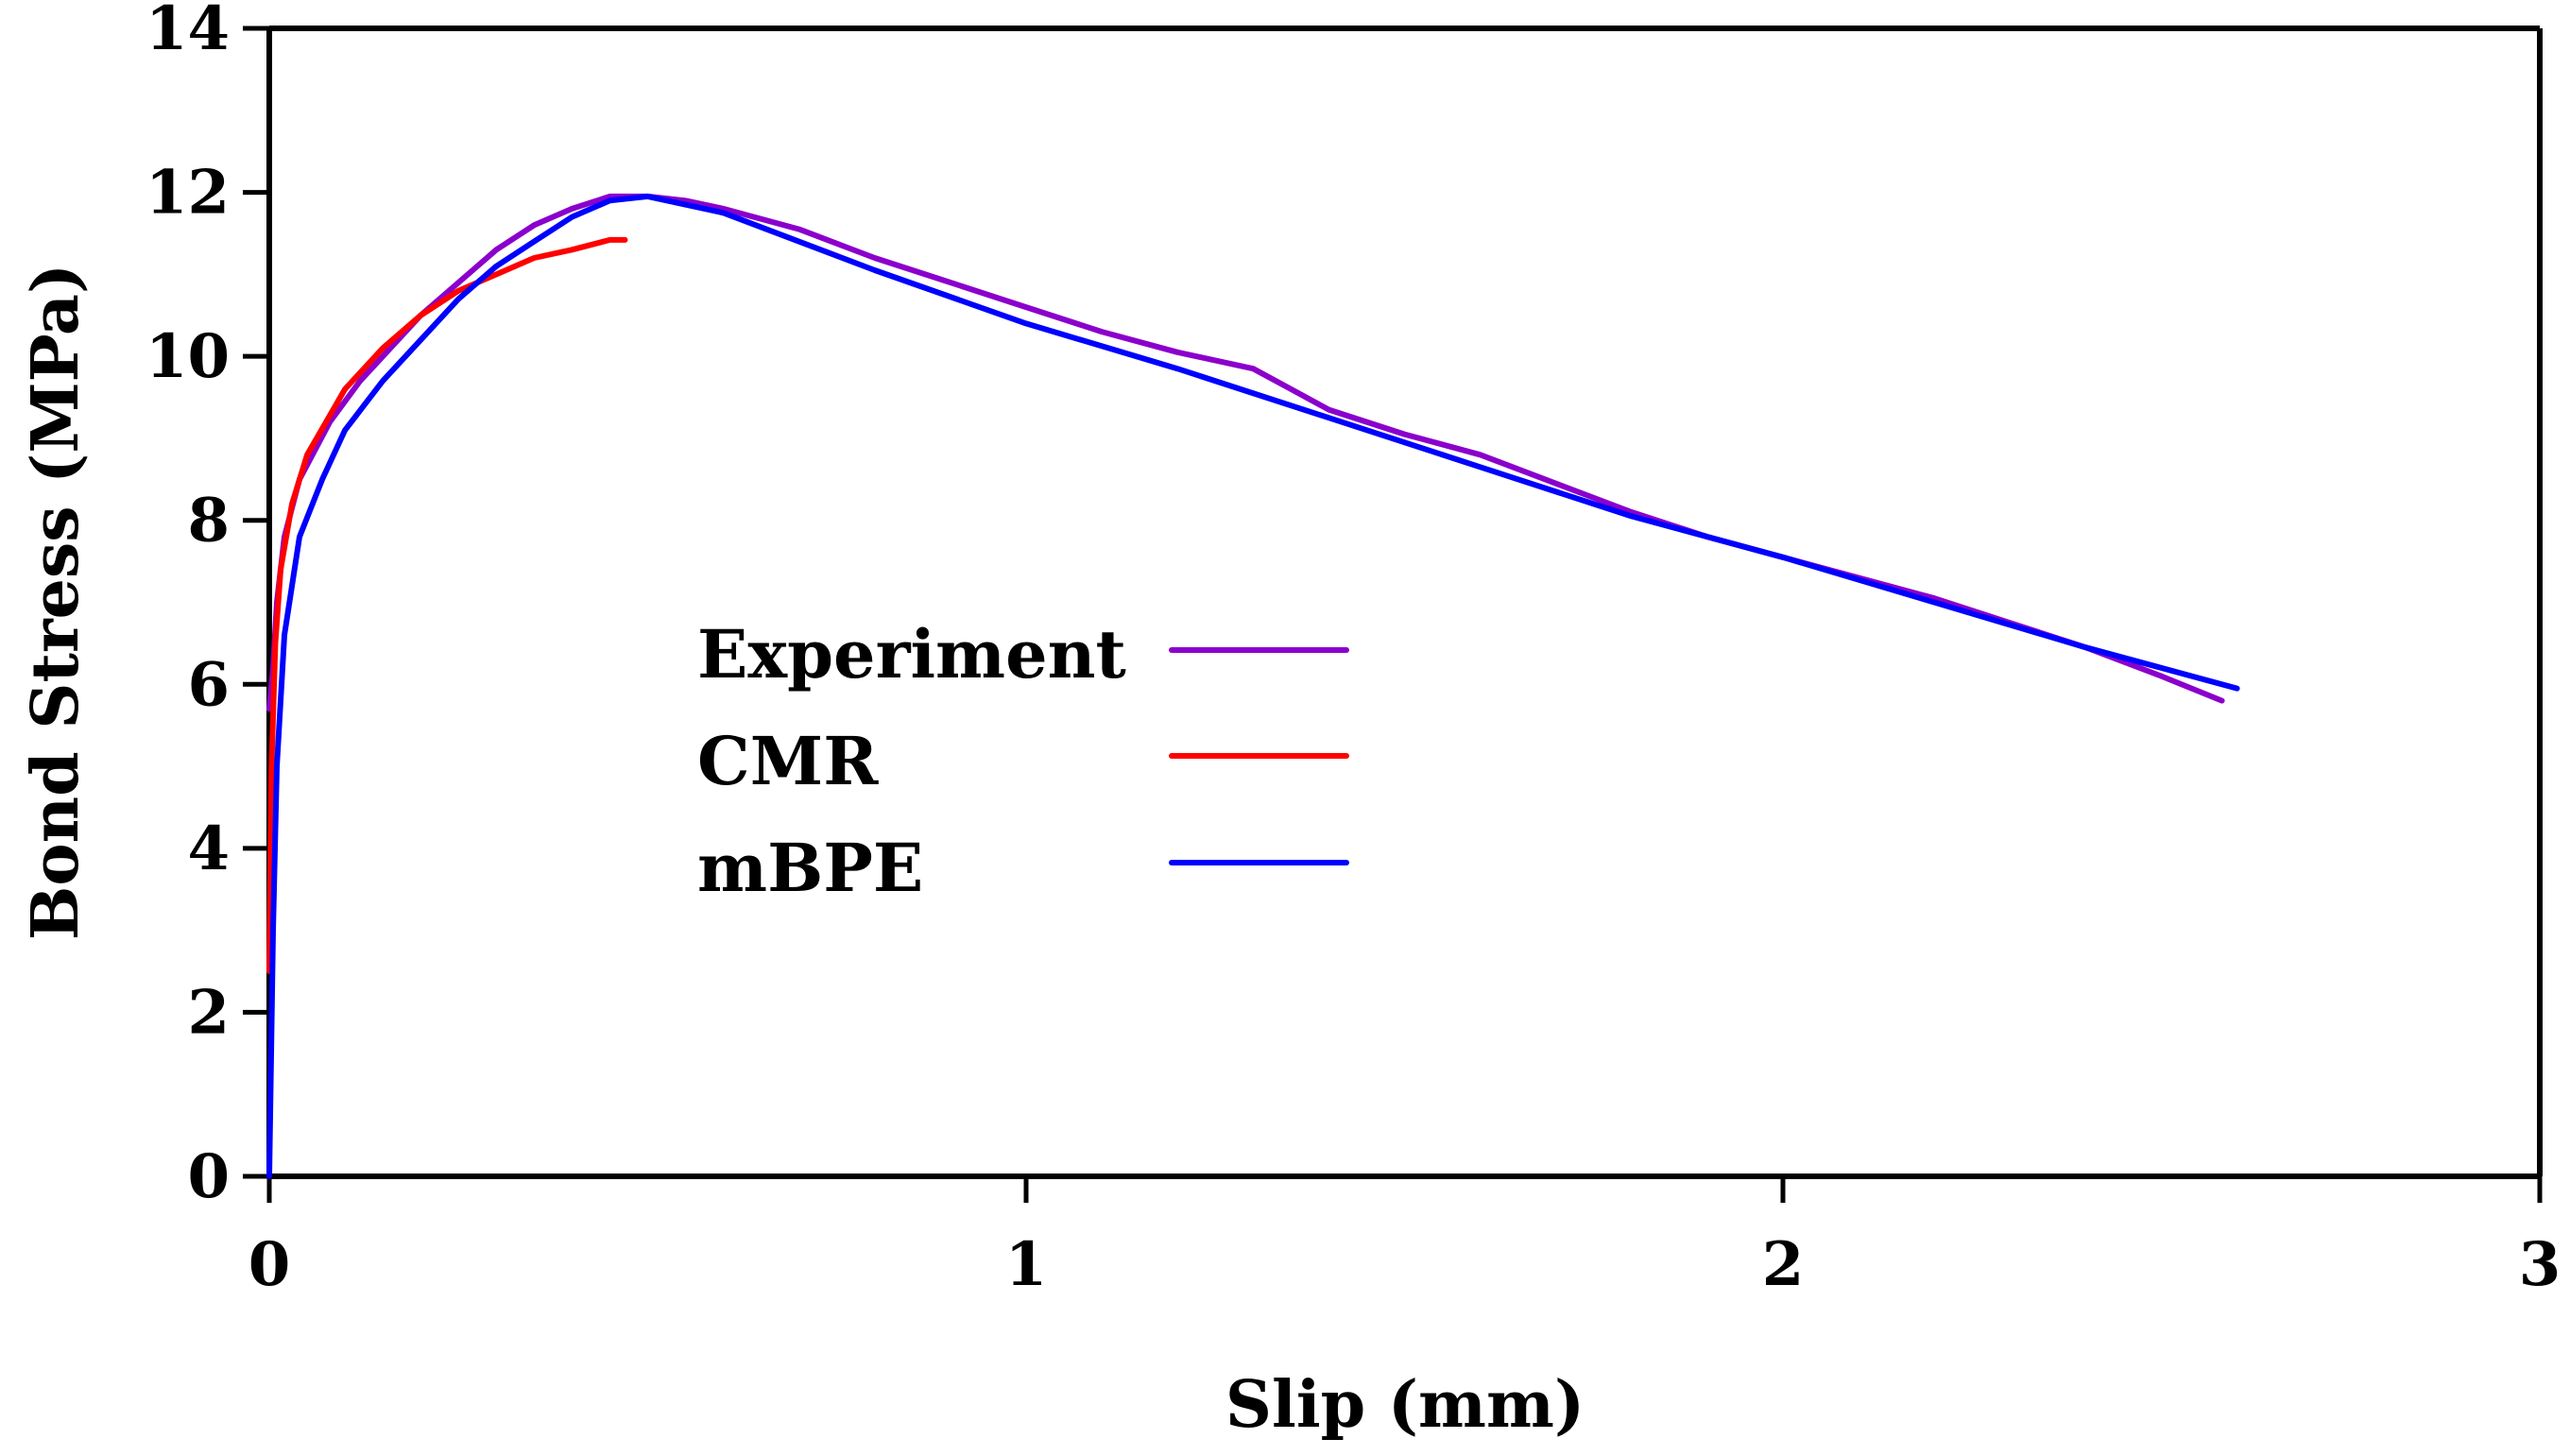  What do you see at coordinates (208, 1177) in the screenshot?
I see `y-tick-label: 0` at bounding box center [208, 1177].